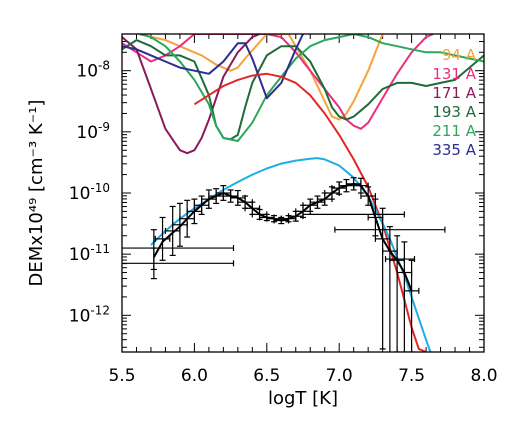 Image resolution: width=518 pixels, height=426 pixels. I want to click on y-axis-label: DEMx10⁴⁹ [cm⁻³ K⁻¹], so click(36, 193).